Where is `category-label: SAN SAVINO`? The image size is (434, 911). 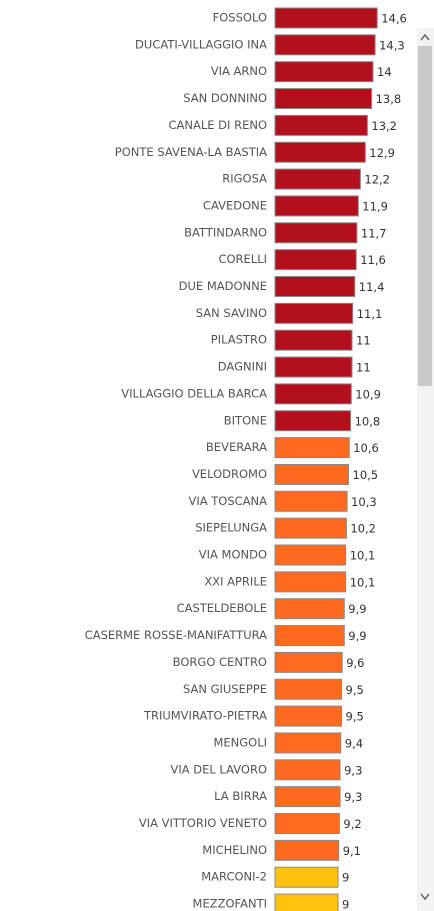
category-label: SAN SAVINO is located at coordinates (231, 313).